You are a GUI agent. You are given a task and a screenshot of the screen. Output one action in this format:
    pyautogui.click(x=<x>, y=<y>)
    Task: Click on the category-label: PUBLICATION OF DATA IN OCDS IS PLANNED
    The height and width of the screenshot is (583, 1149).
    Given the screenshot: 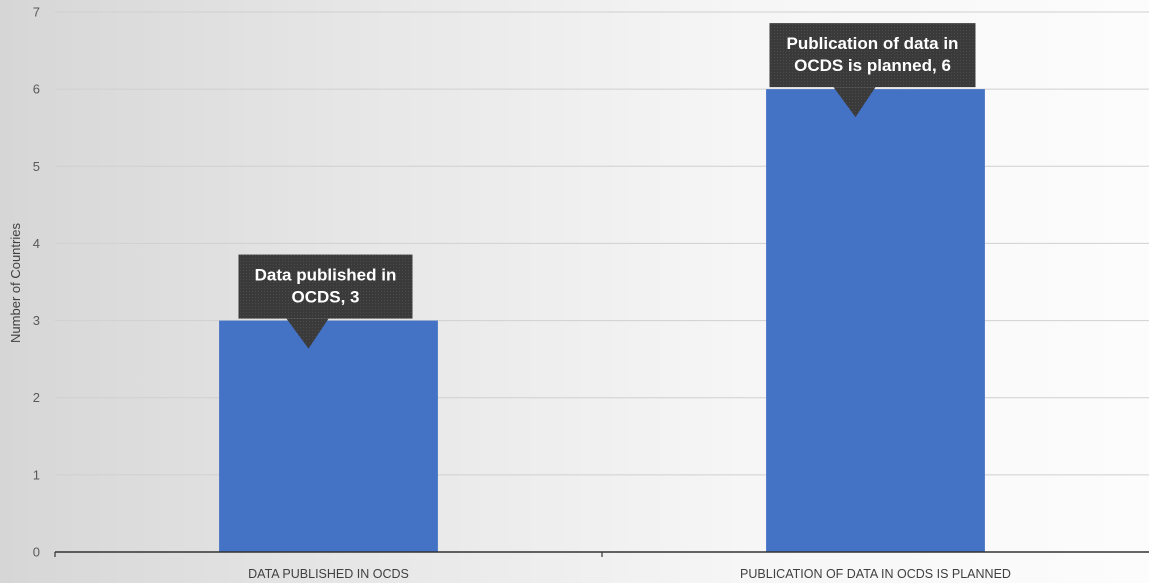 What is the action you would take?
    pyautogui.click(x=875, y=574)
    